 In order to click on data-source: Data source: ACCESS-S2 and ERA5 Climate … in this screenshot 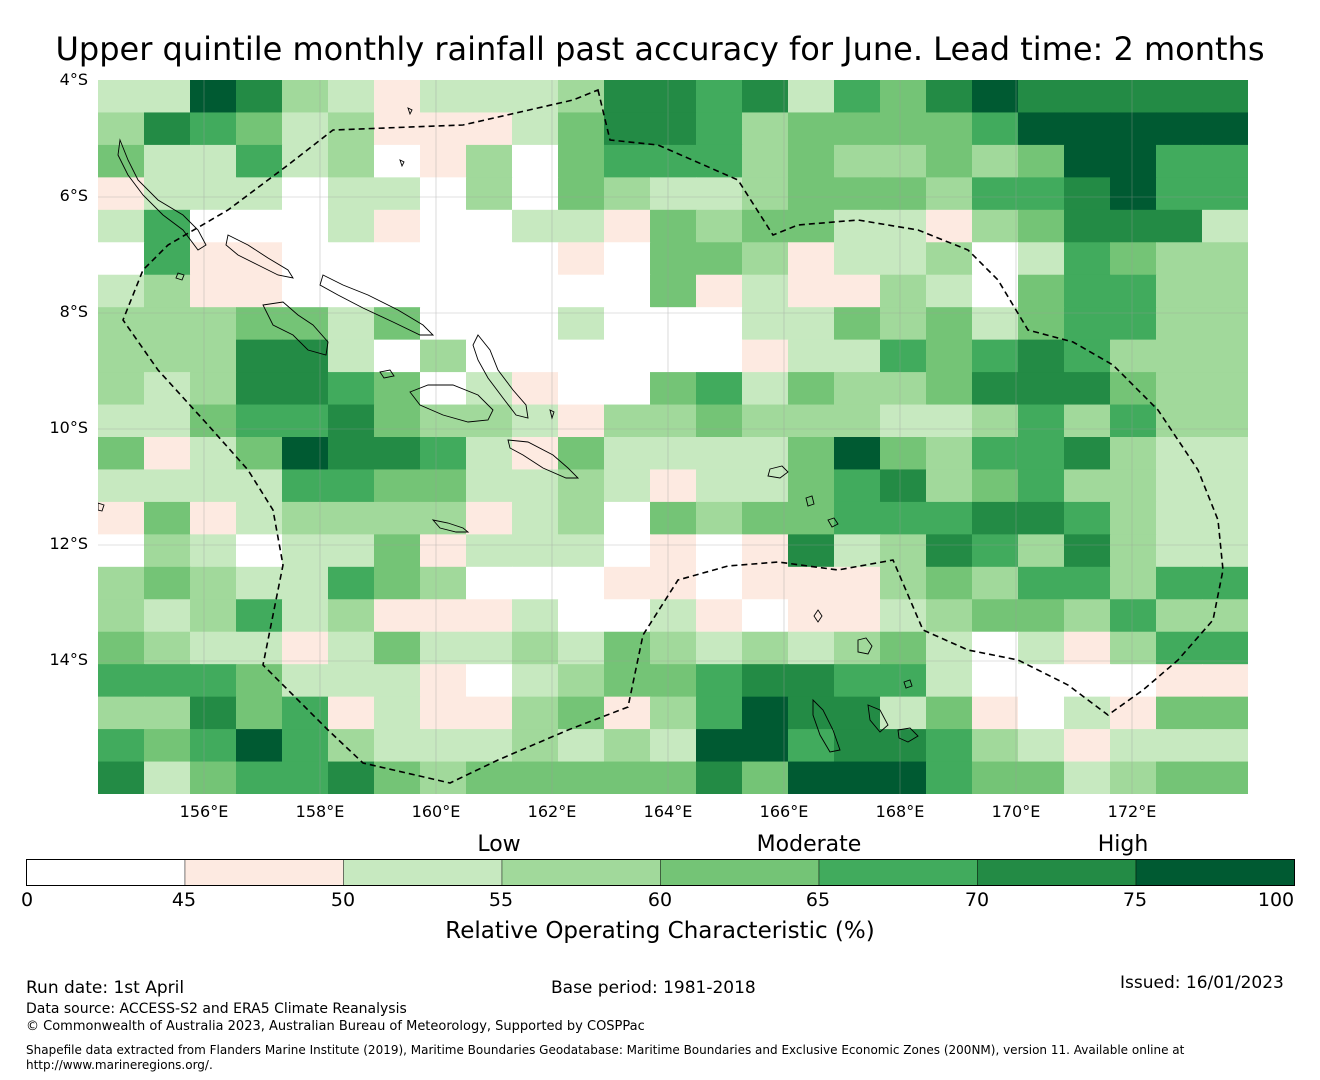, I will do `click(216, 1009)`.